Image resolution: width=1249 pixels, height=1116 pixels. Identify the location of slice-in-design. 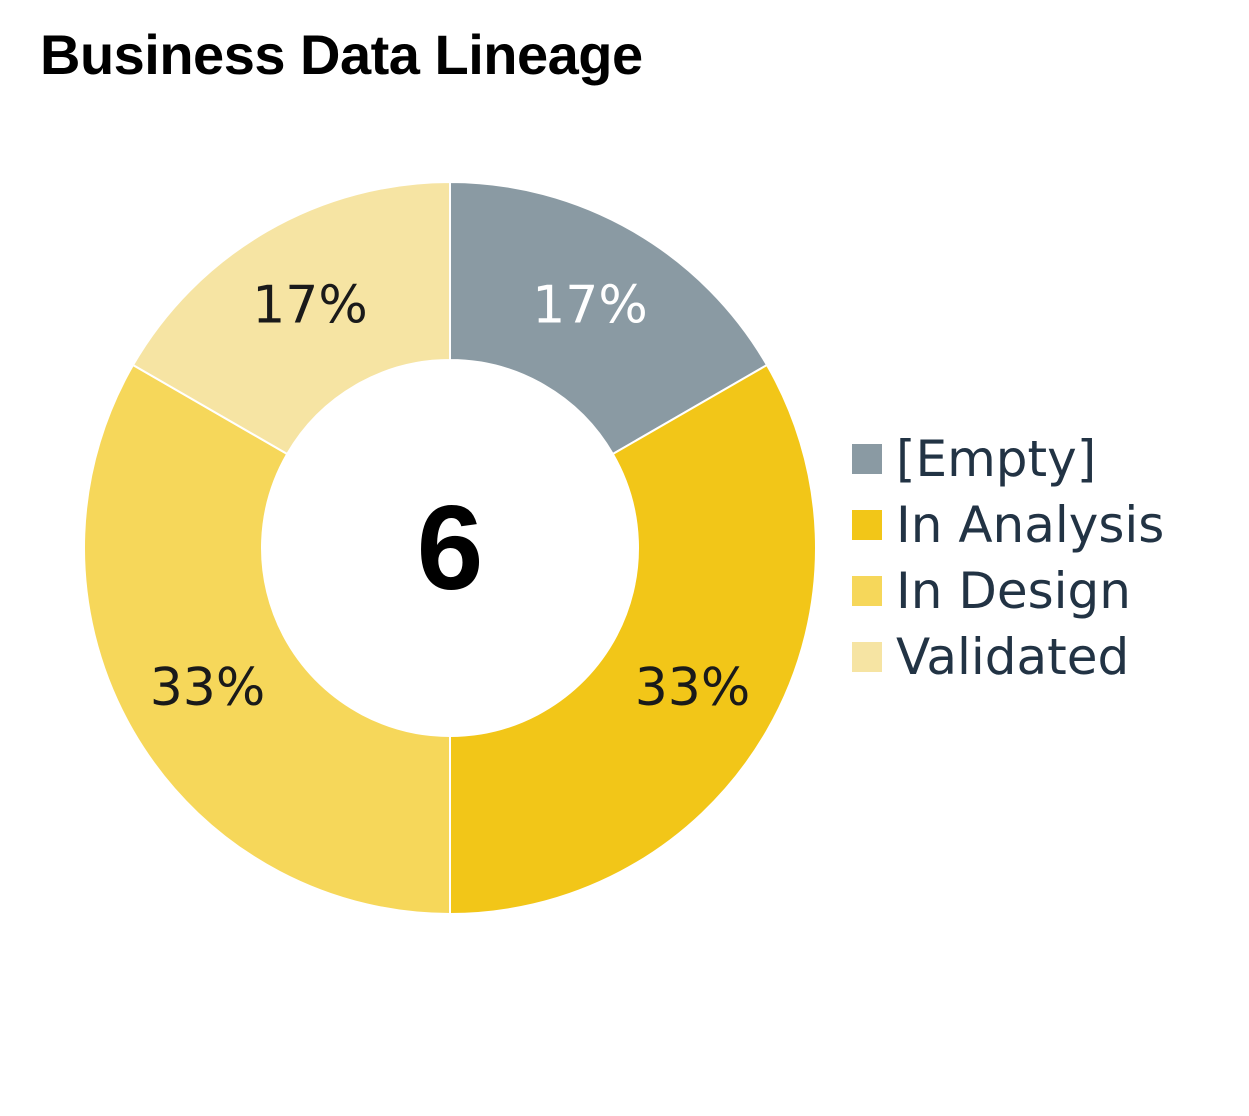
(267, 639).